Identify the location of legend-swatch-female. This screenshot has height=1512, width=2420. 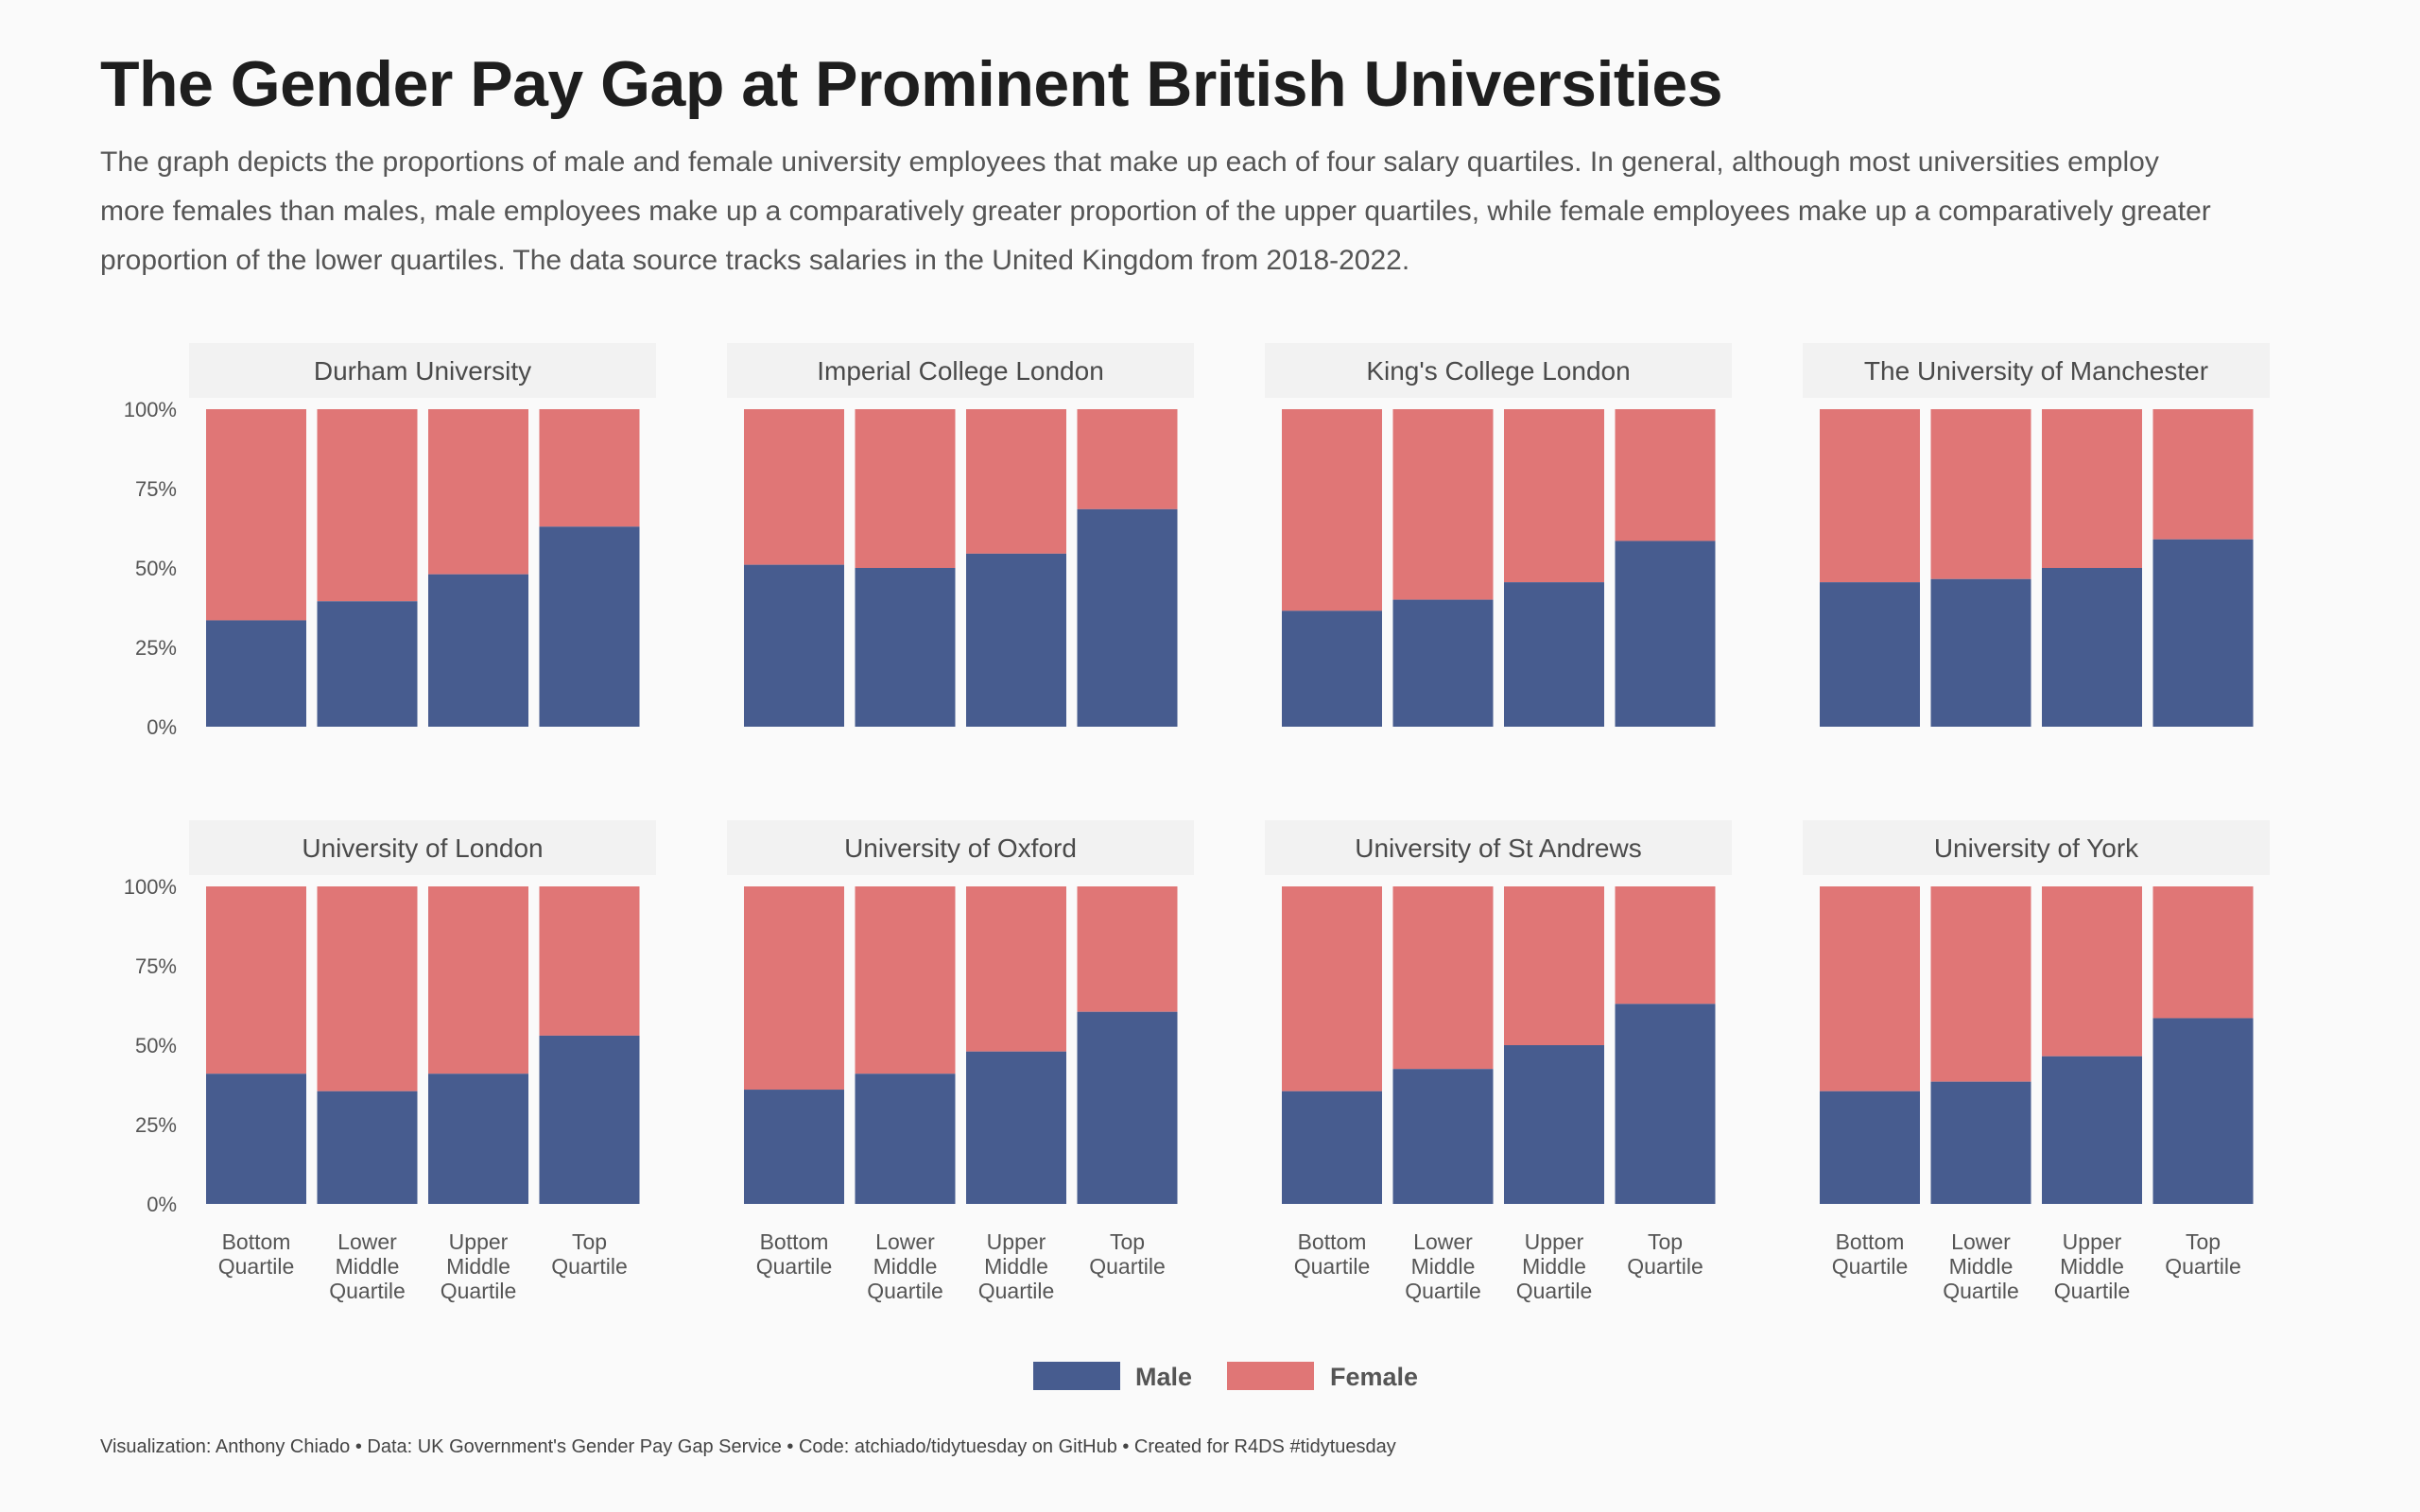
(1270, 1376).